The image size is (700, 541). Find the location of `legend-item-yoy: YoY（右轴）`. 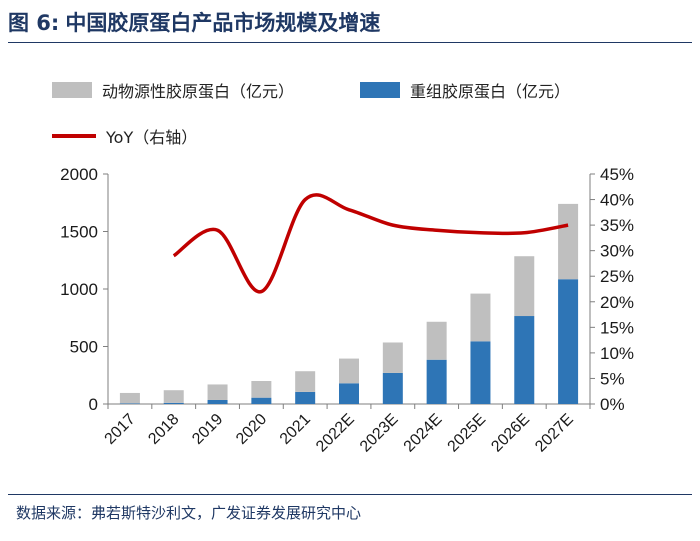

legend-item-yoy: YoY（右轴） is located at coordinates (124, 136).